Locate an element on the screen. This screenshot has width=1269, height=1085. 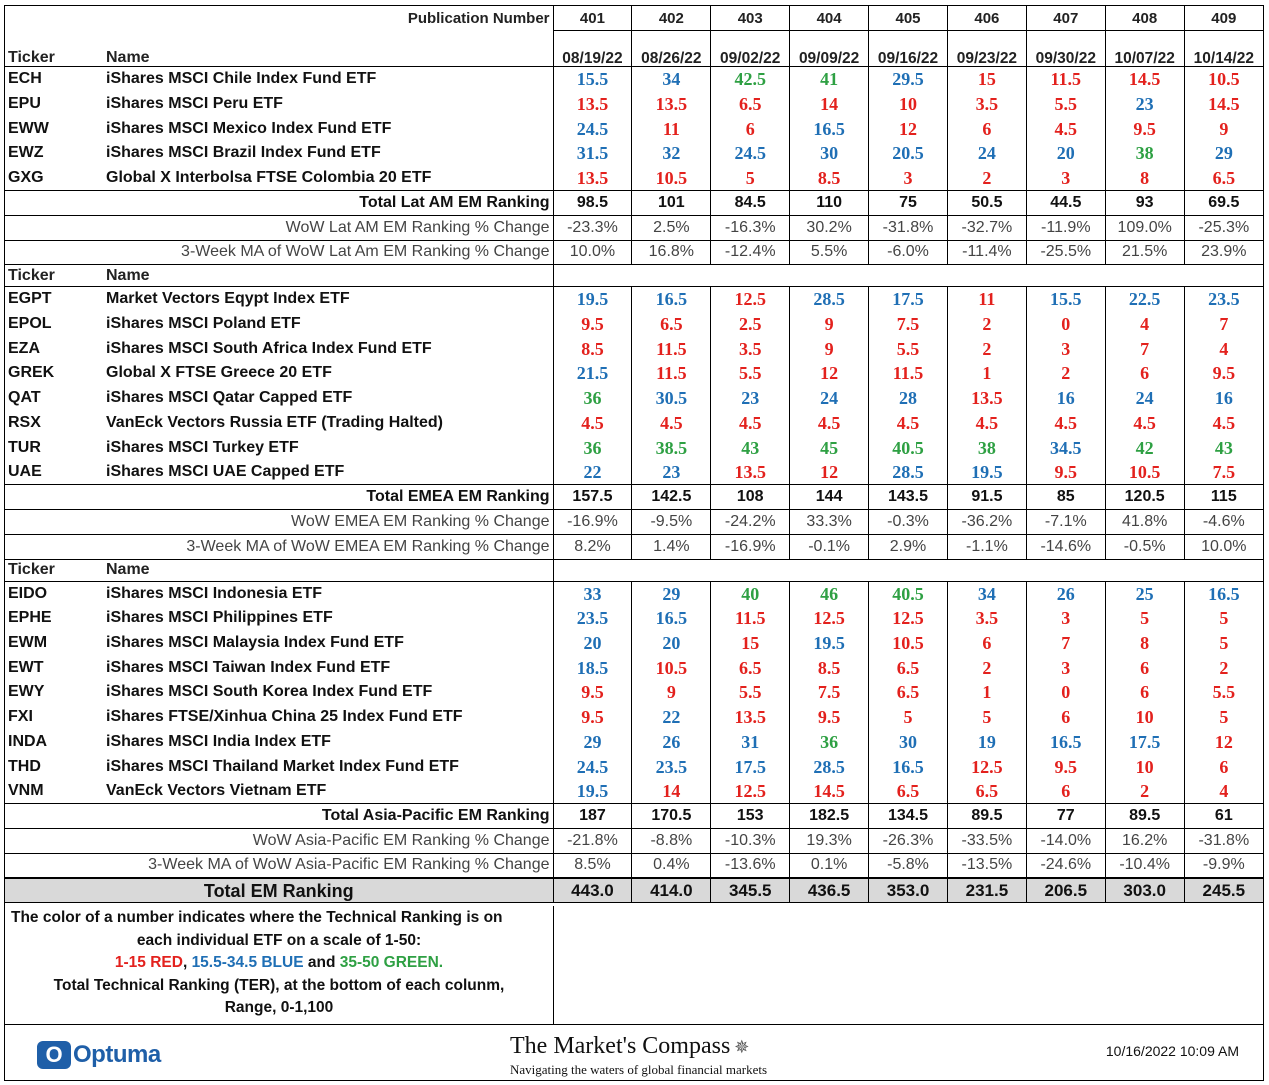
ma-value: -5.8% is located at coordinates (908, 865).